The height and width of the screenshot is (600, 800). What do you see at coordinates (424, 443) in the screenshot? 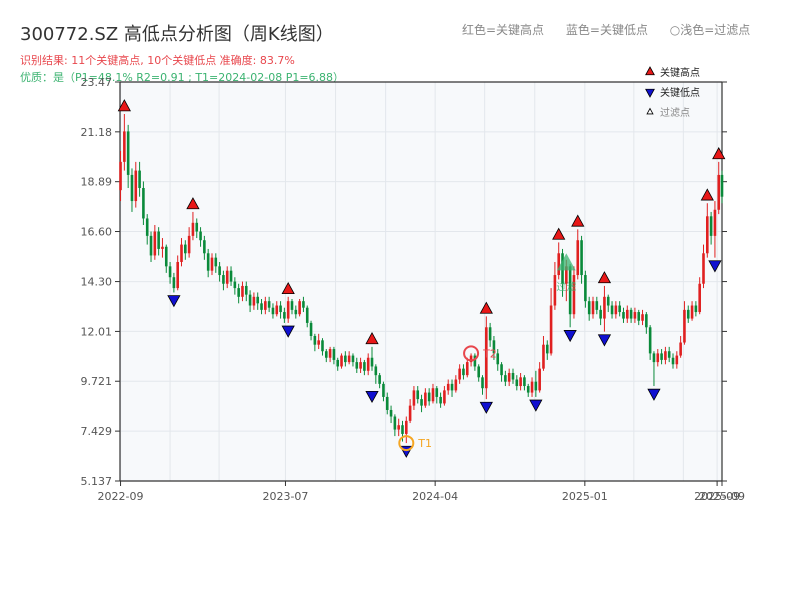
I see `annotation-label: T1` at bounding box center [424, 443].